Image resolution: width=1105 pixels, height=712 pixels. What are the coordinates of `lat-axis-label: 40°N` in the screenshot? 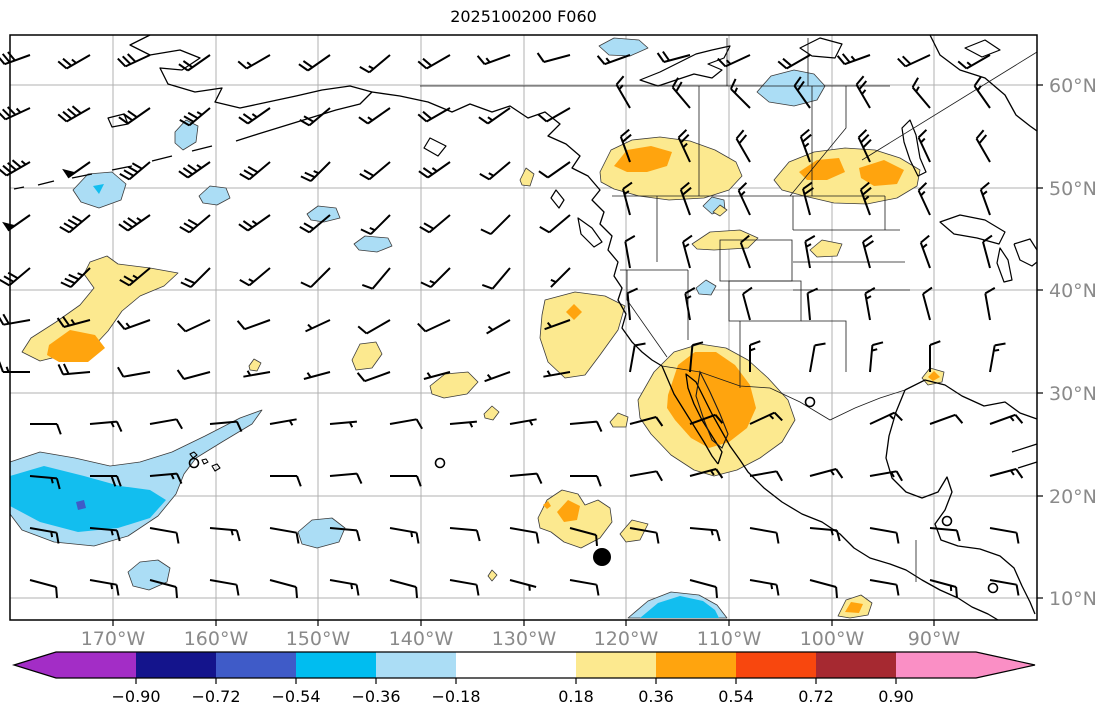 It's located at (1073, 291).